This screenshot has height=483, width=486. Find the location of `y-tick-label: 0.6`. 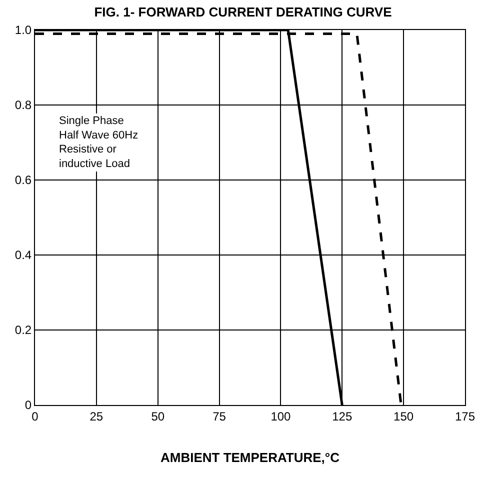

y-tick-label: 0.6 is located at coordinates (23, 180).